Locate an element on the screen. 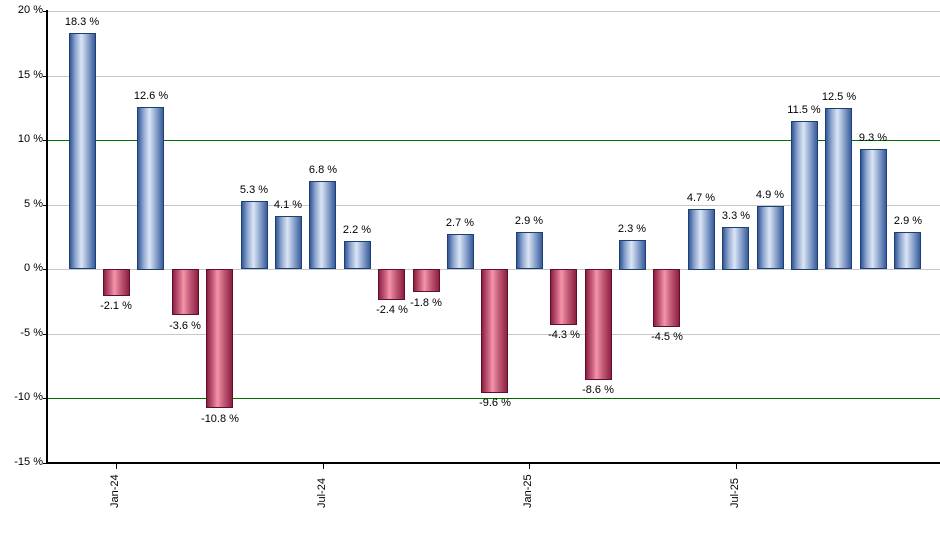 Image resolution: width=940 pixels, height=550 pixels. y-axis-label: -10 % is located at coordinates (28, 397).